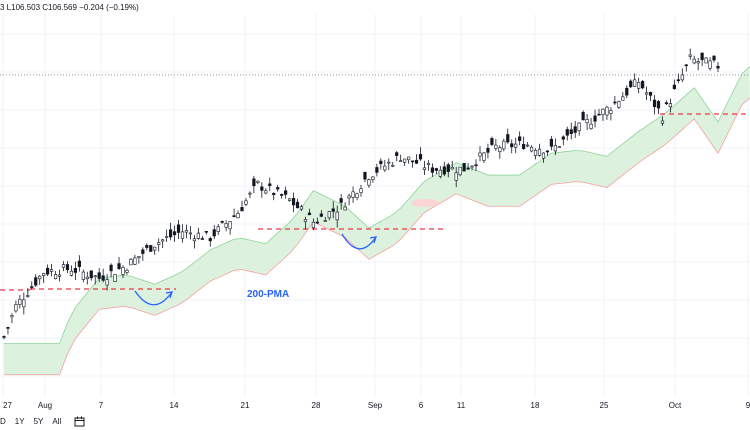 This screenshot has height=430, width=750. Describe the element at coordinates (675, 405) in the screenshot. I see `x-tick-label: Oct` at that location.